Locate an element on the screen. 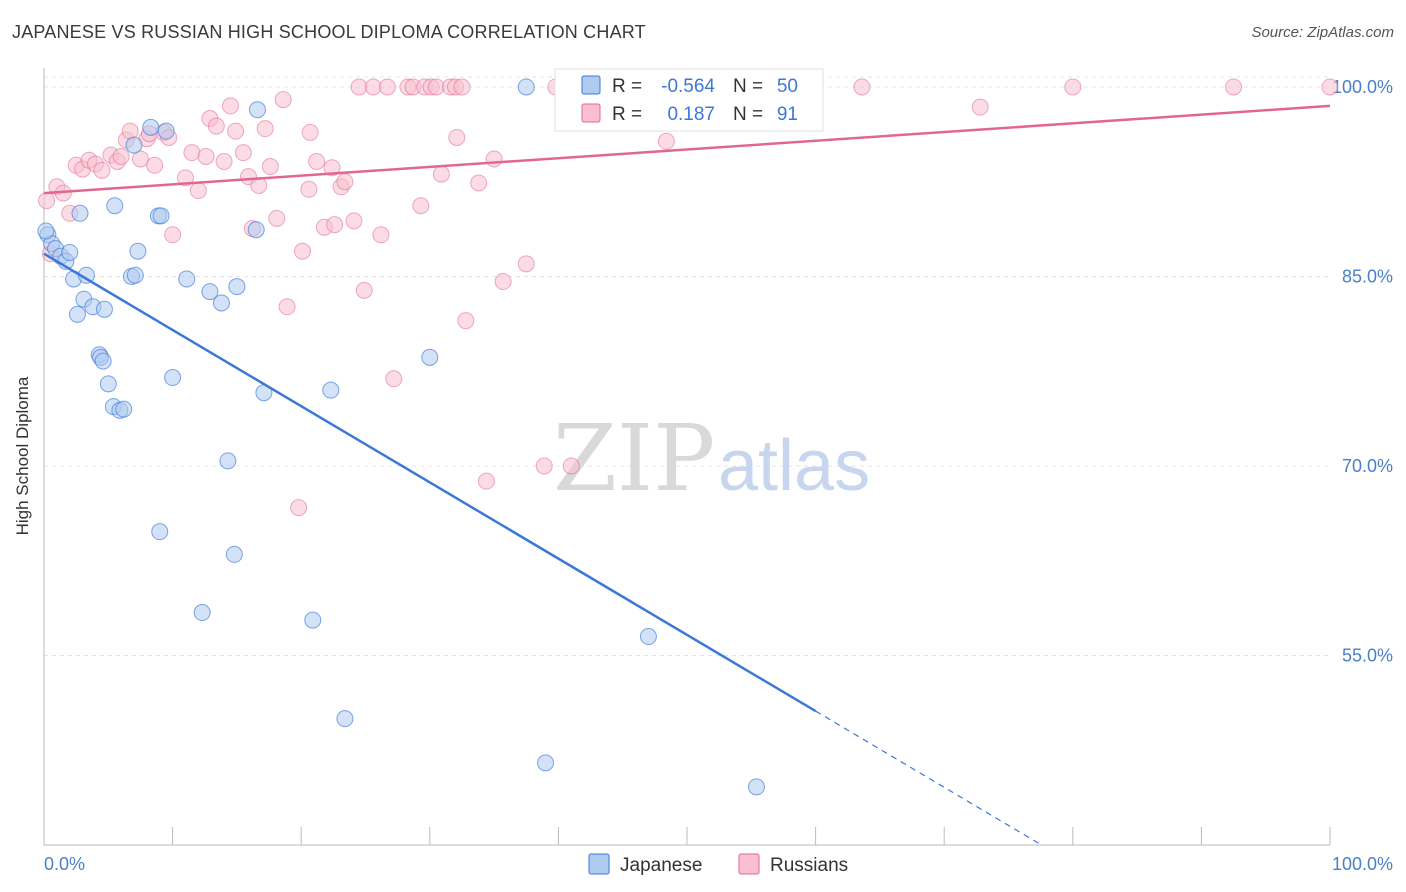 This screenshot has height=892, width=1406. x-tick-label-max: 100.0% is located at coordinates (1362, 864).